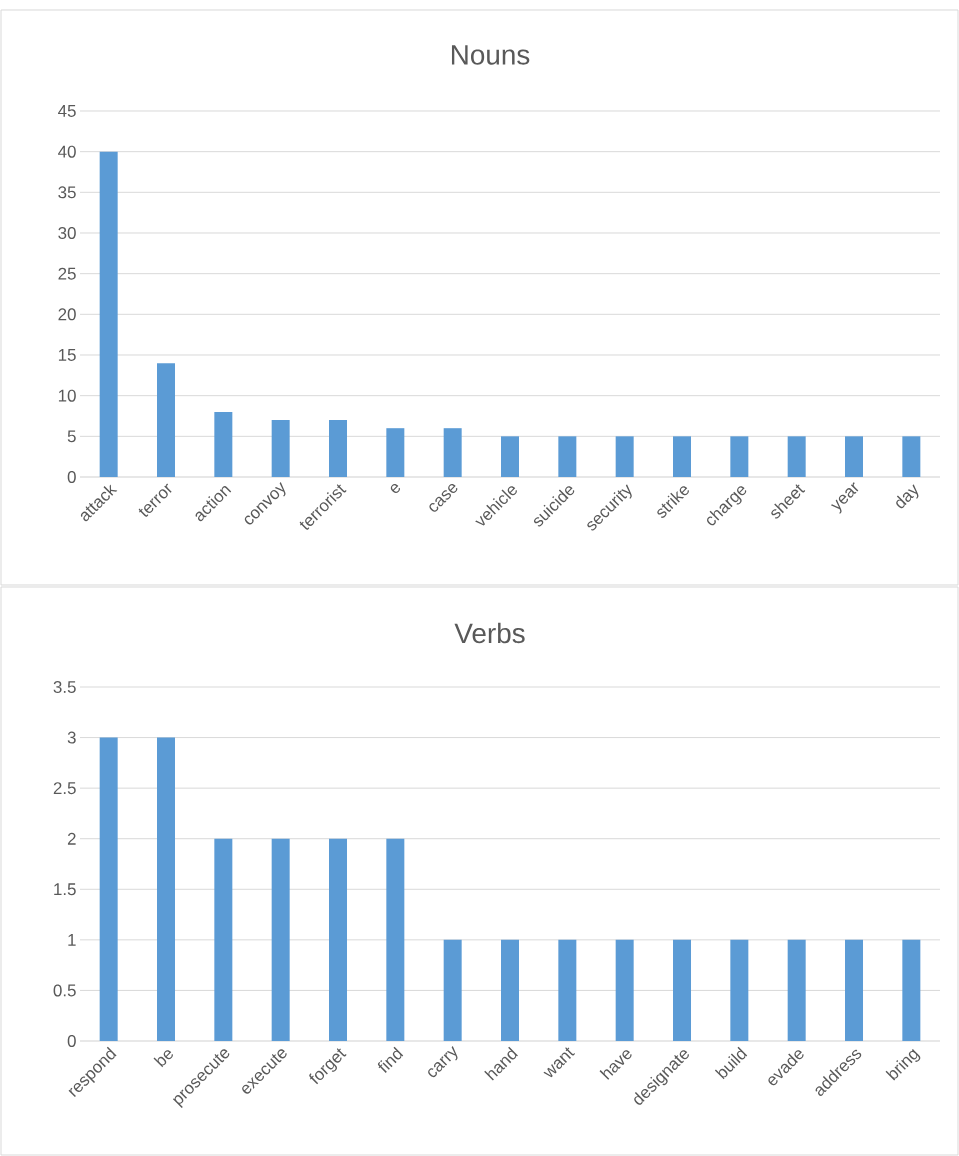  Describe the element at coordinates (71, 737) in the screenshot. I see `y-tick-label: 3` at that location.